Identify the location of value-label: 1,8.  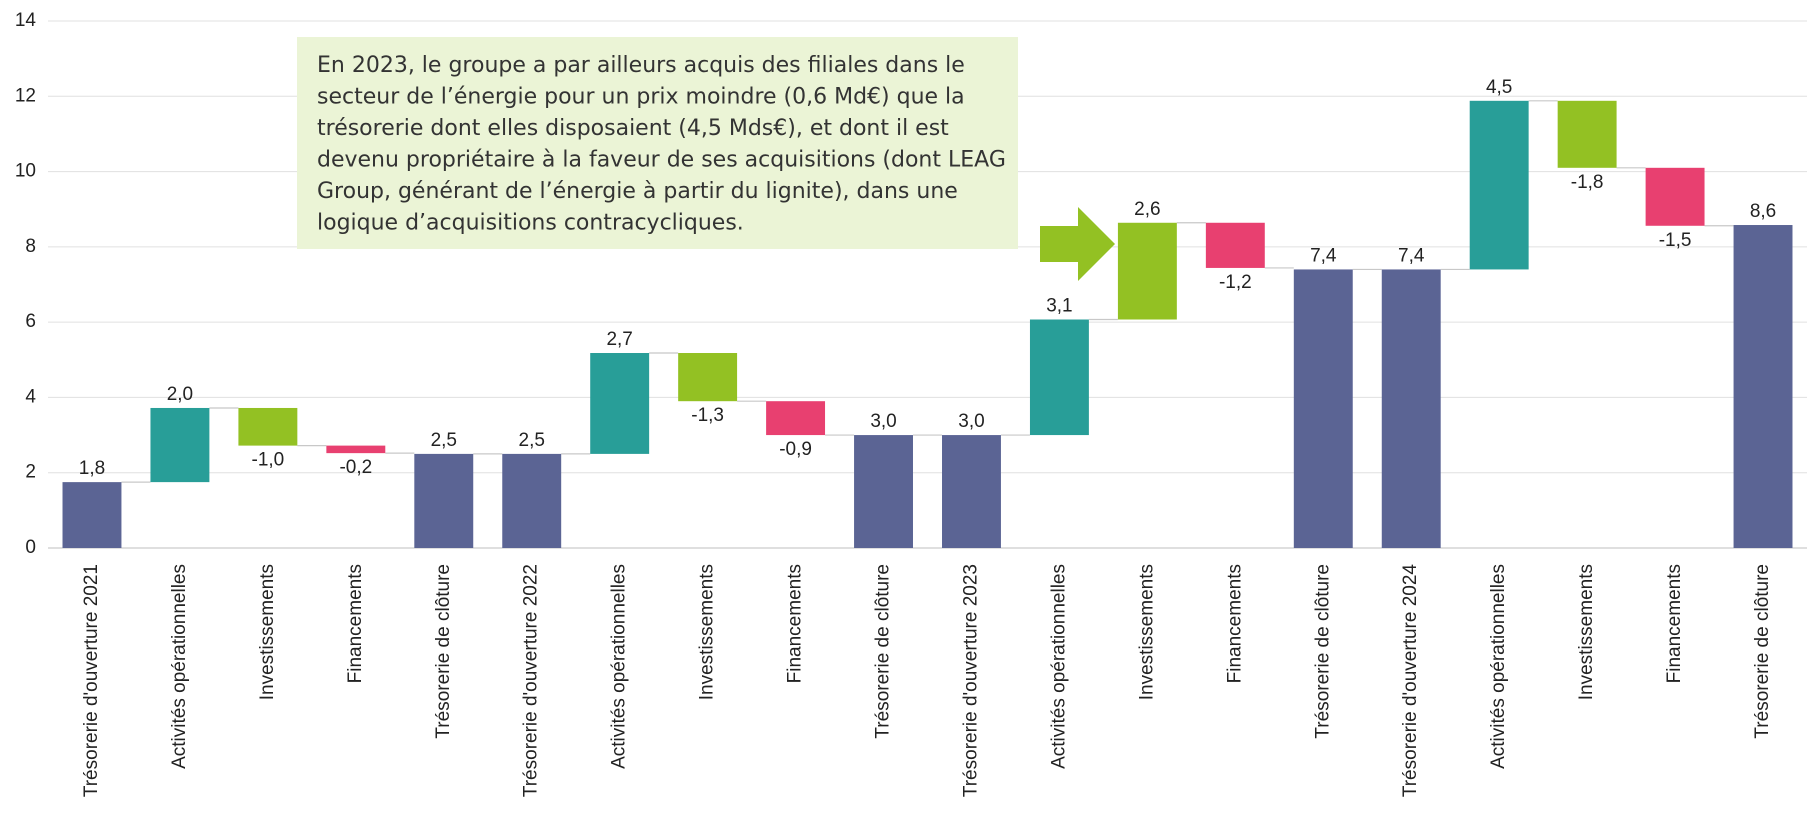
(92, 468).